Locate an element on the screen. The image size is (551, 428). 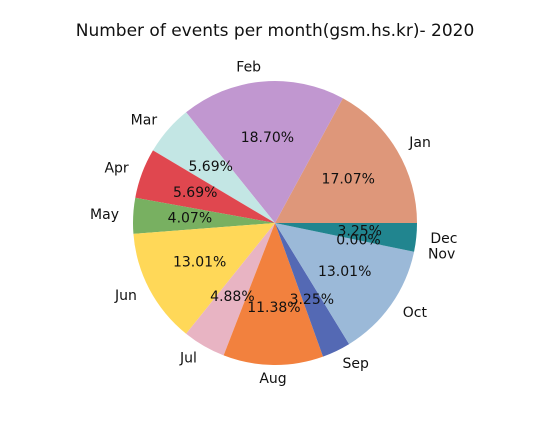
category-label-jan: Jan is located at coordinates (419, 143).